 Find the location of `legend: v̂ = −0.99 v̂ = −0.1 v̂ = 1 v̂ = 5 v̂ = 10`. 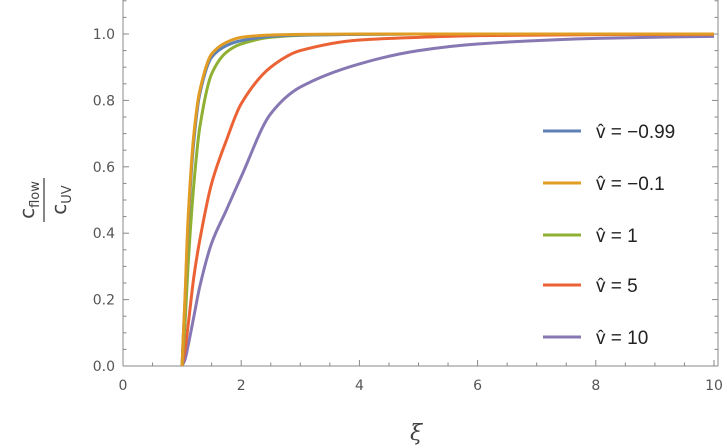

legend: v̂ = −0.99 v̂ = −0.1 v̂ = 1 v̂ = 5 v̂ = 10 is located at coordinates (609, 235).